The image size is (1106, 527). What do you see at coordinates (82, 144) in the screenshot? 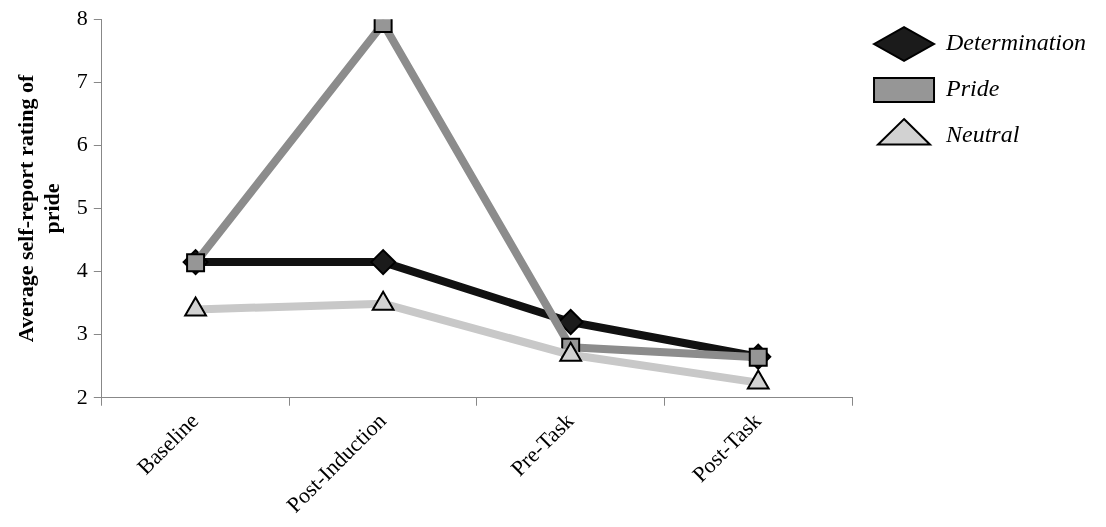
I see `y-tick-label: 6` at bounding box center [82, 144].